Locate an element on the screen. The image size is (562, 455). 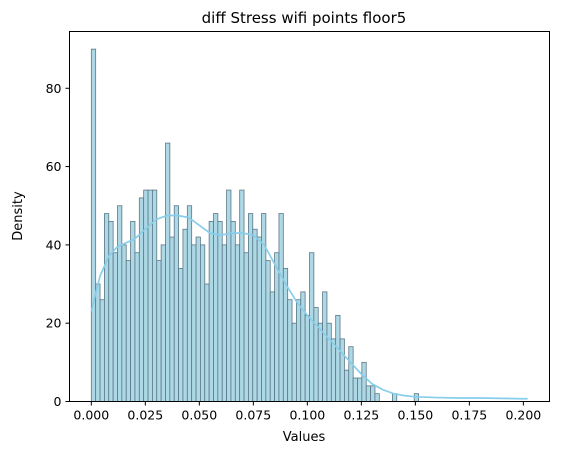
x-tick-label: 0.000 is located at coordinates (91, 415).